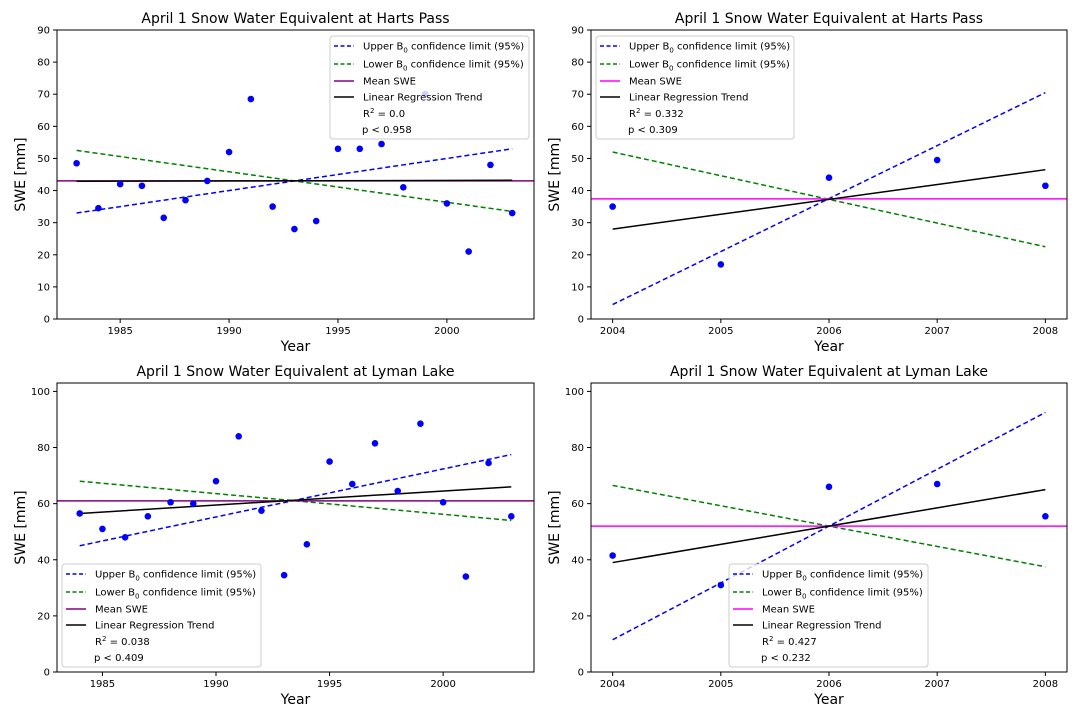 The height and width of the screenshot is (724, 1080). Describe the element at coordinates (656, 113) in the screenshot. I see `r-squared-text: R2 = 0.332` at that location.